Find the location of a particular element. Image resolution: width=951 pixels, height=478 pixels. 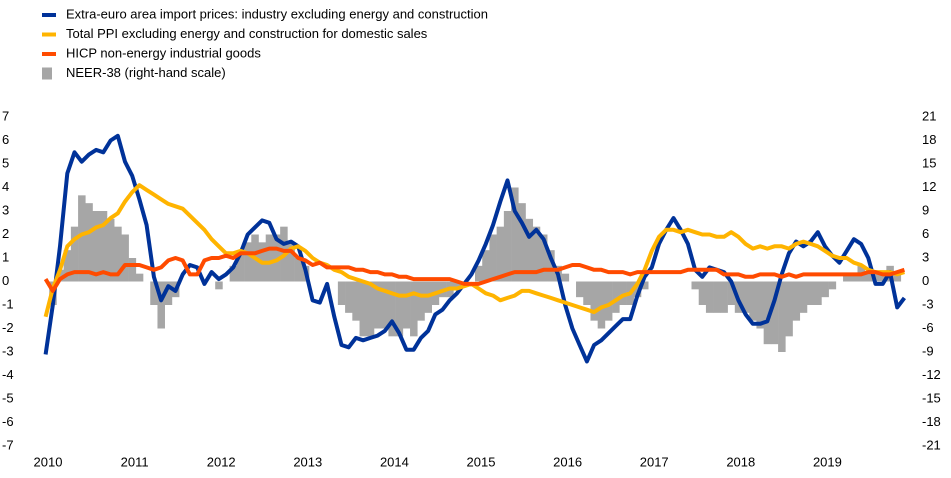

y-tick-label: -3 is located at coordinates (8, 350).